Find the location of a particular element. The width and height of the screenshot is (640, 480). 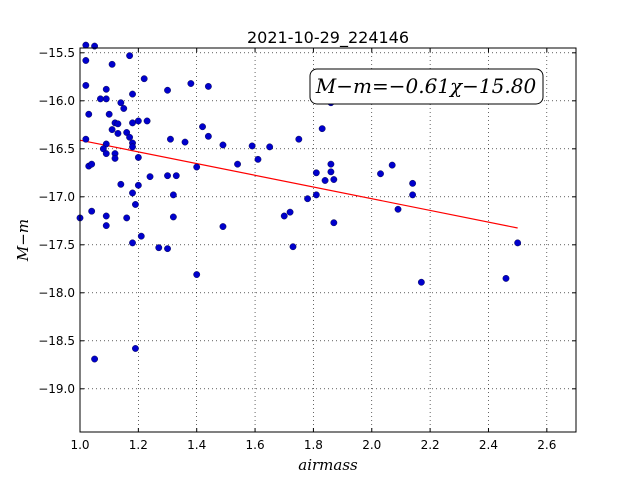

y-tick-label: −18.0 is located at coordinates (56, 293).